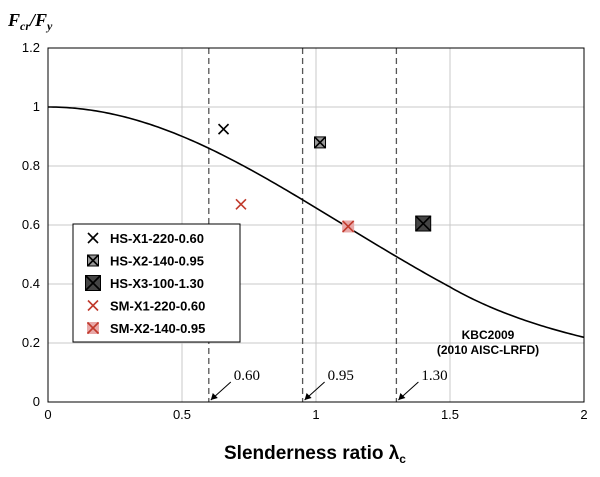 The image size is (600, 477). What do you see at coordinates (30, 21) in the screenshot?
I see `y-axis-title: Fcr/Fy` at bounding box center [30, 21].